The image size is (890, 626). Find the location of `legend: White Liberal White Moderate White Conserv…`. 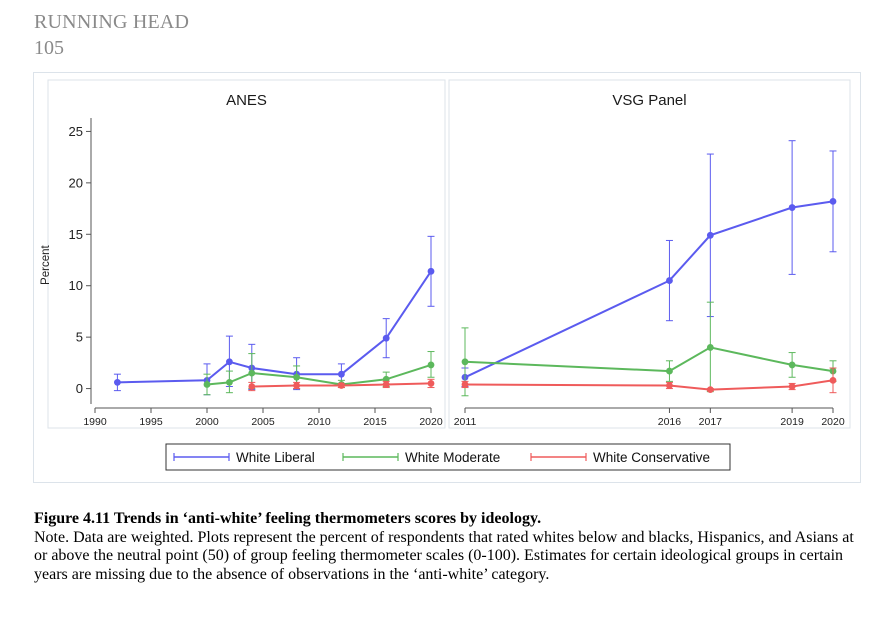

legend: White Liberal White Moderate White Conserv… is located at coordinates (448, 457).